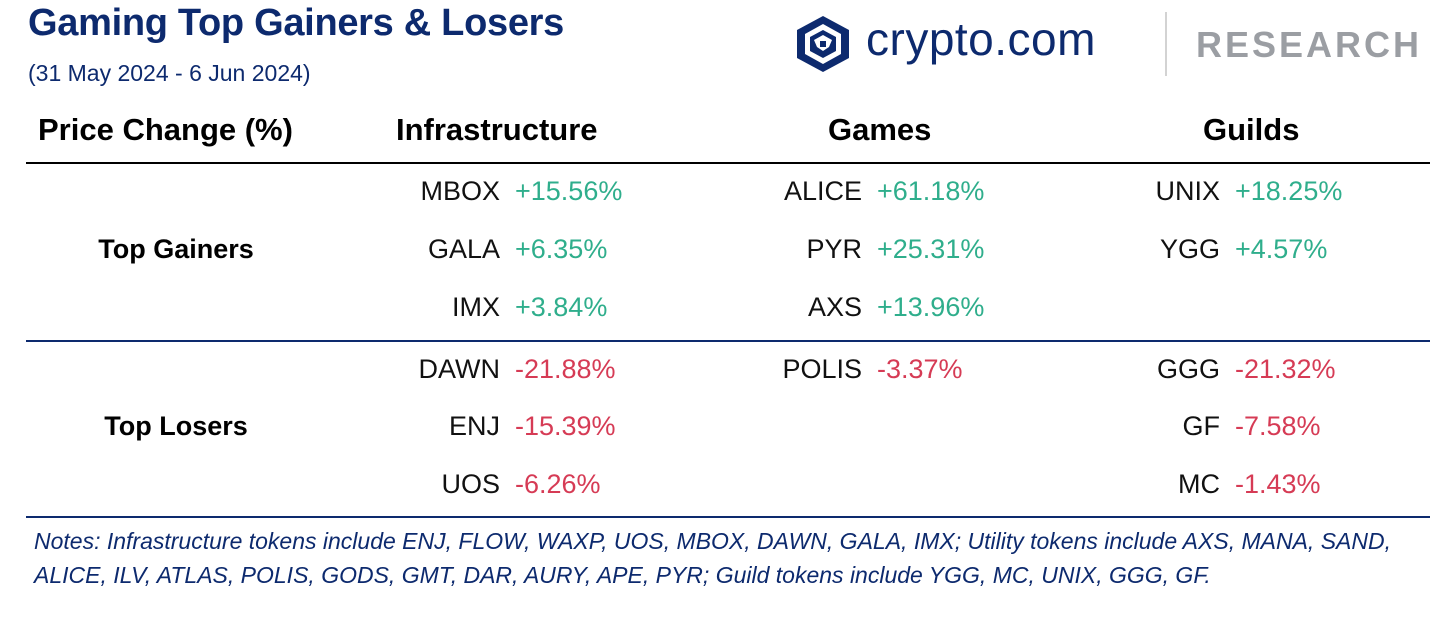  I want to click on date-range: (31 May 2024 - 6 Jun 2024), so click(169, 73).